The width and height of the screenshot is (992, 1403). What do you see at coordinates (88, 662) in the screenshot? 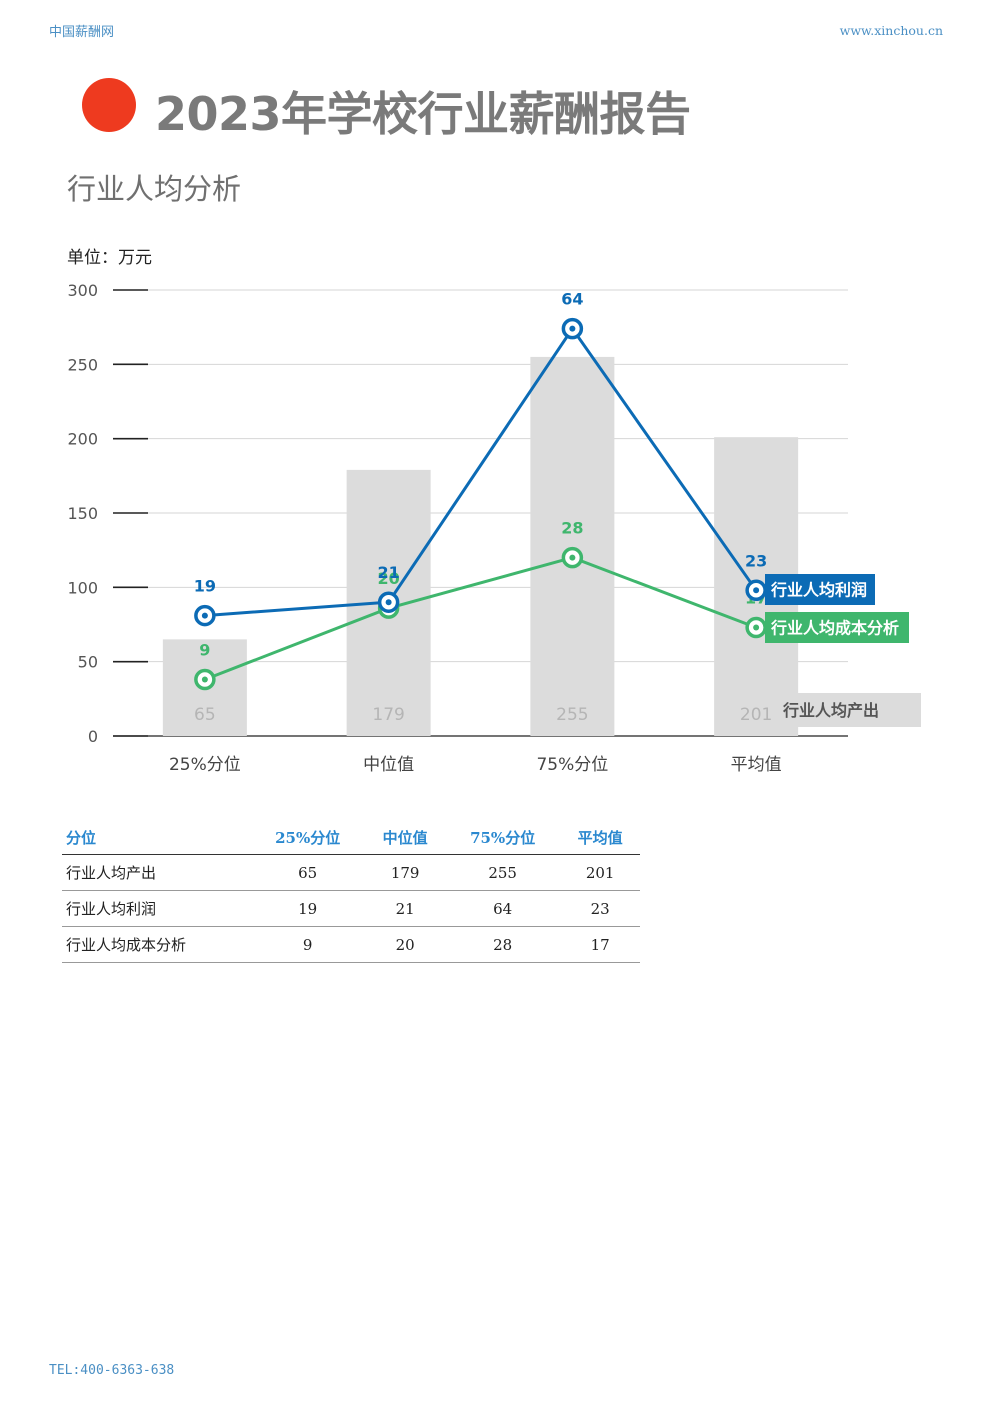
I see `y-tick-label: 50` at bounding box center [88, 662].